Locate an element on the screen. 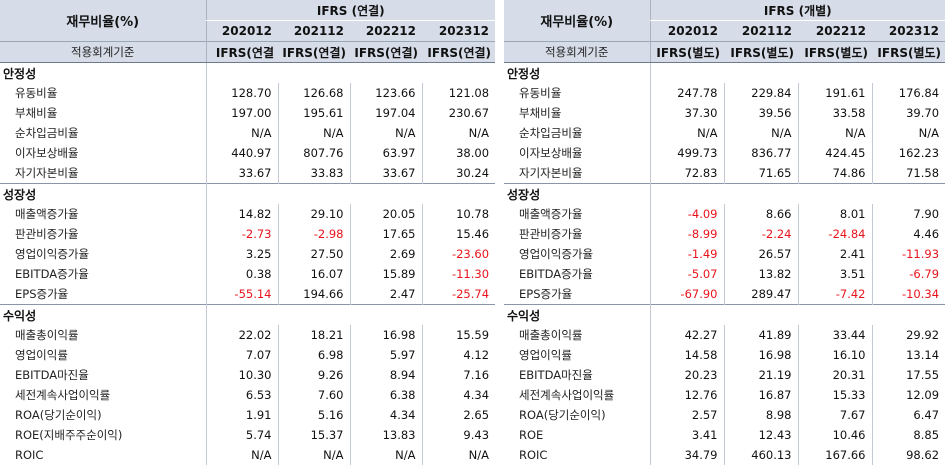 The height and width of the screenshot is (465, 945). table-row: 세전계속사업이익률 6.53 7.60 6.38 4.34 is located at coordinates (248, 395).